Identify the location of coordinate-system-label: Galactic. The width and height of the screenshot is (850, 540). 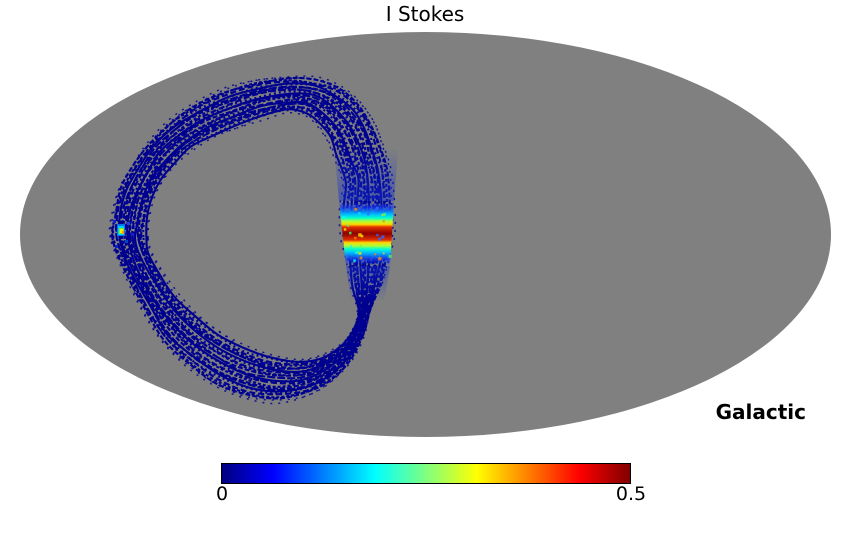
(760, 412).